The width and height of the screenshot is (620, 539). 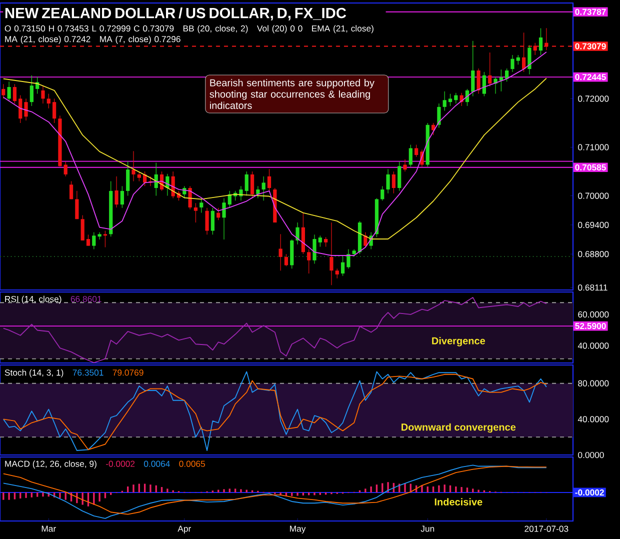 What do you see at coordinates (279, 29) in the screenshot?
I see `annotation: Vol (20) 0 0` at bounding box center [279, 29].